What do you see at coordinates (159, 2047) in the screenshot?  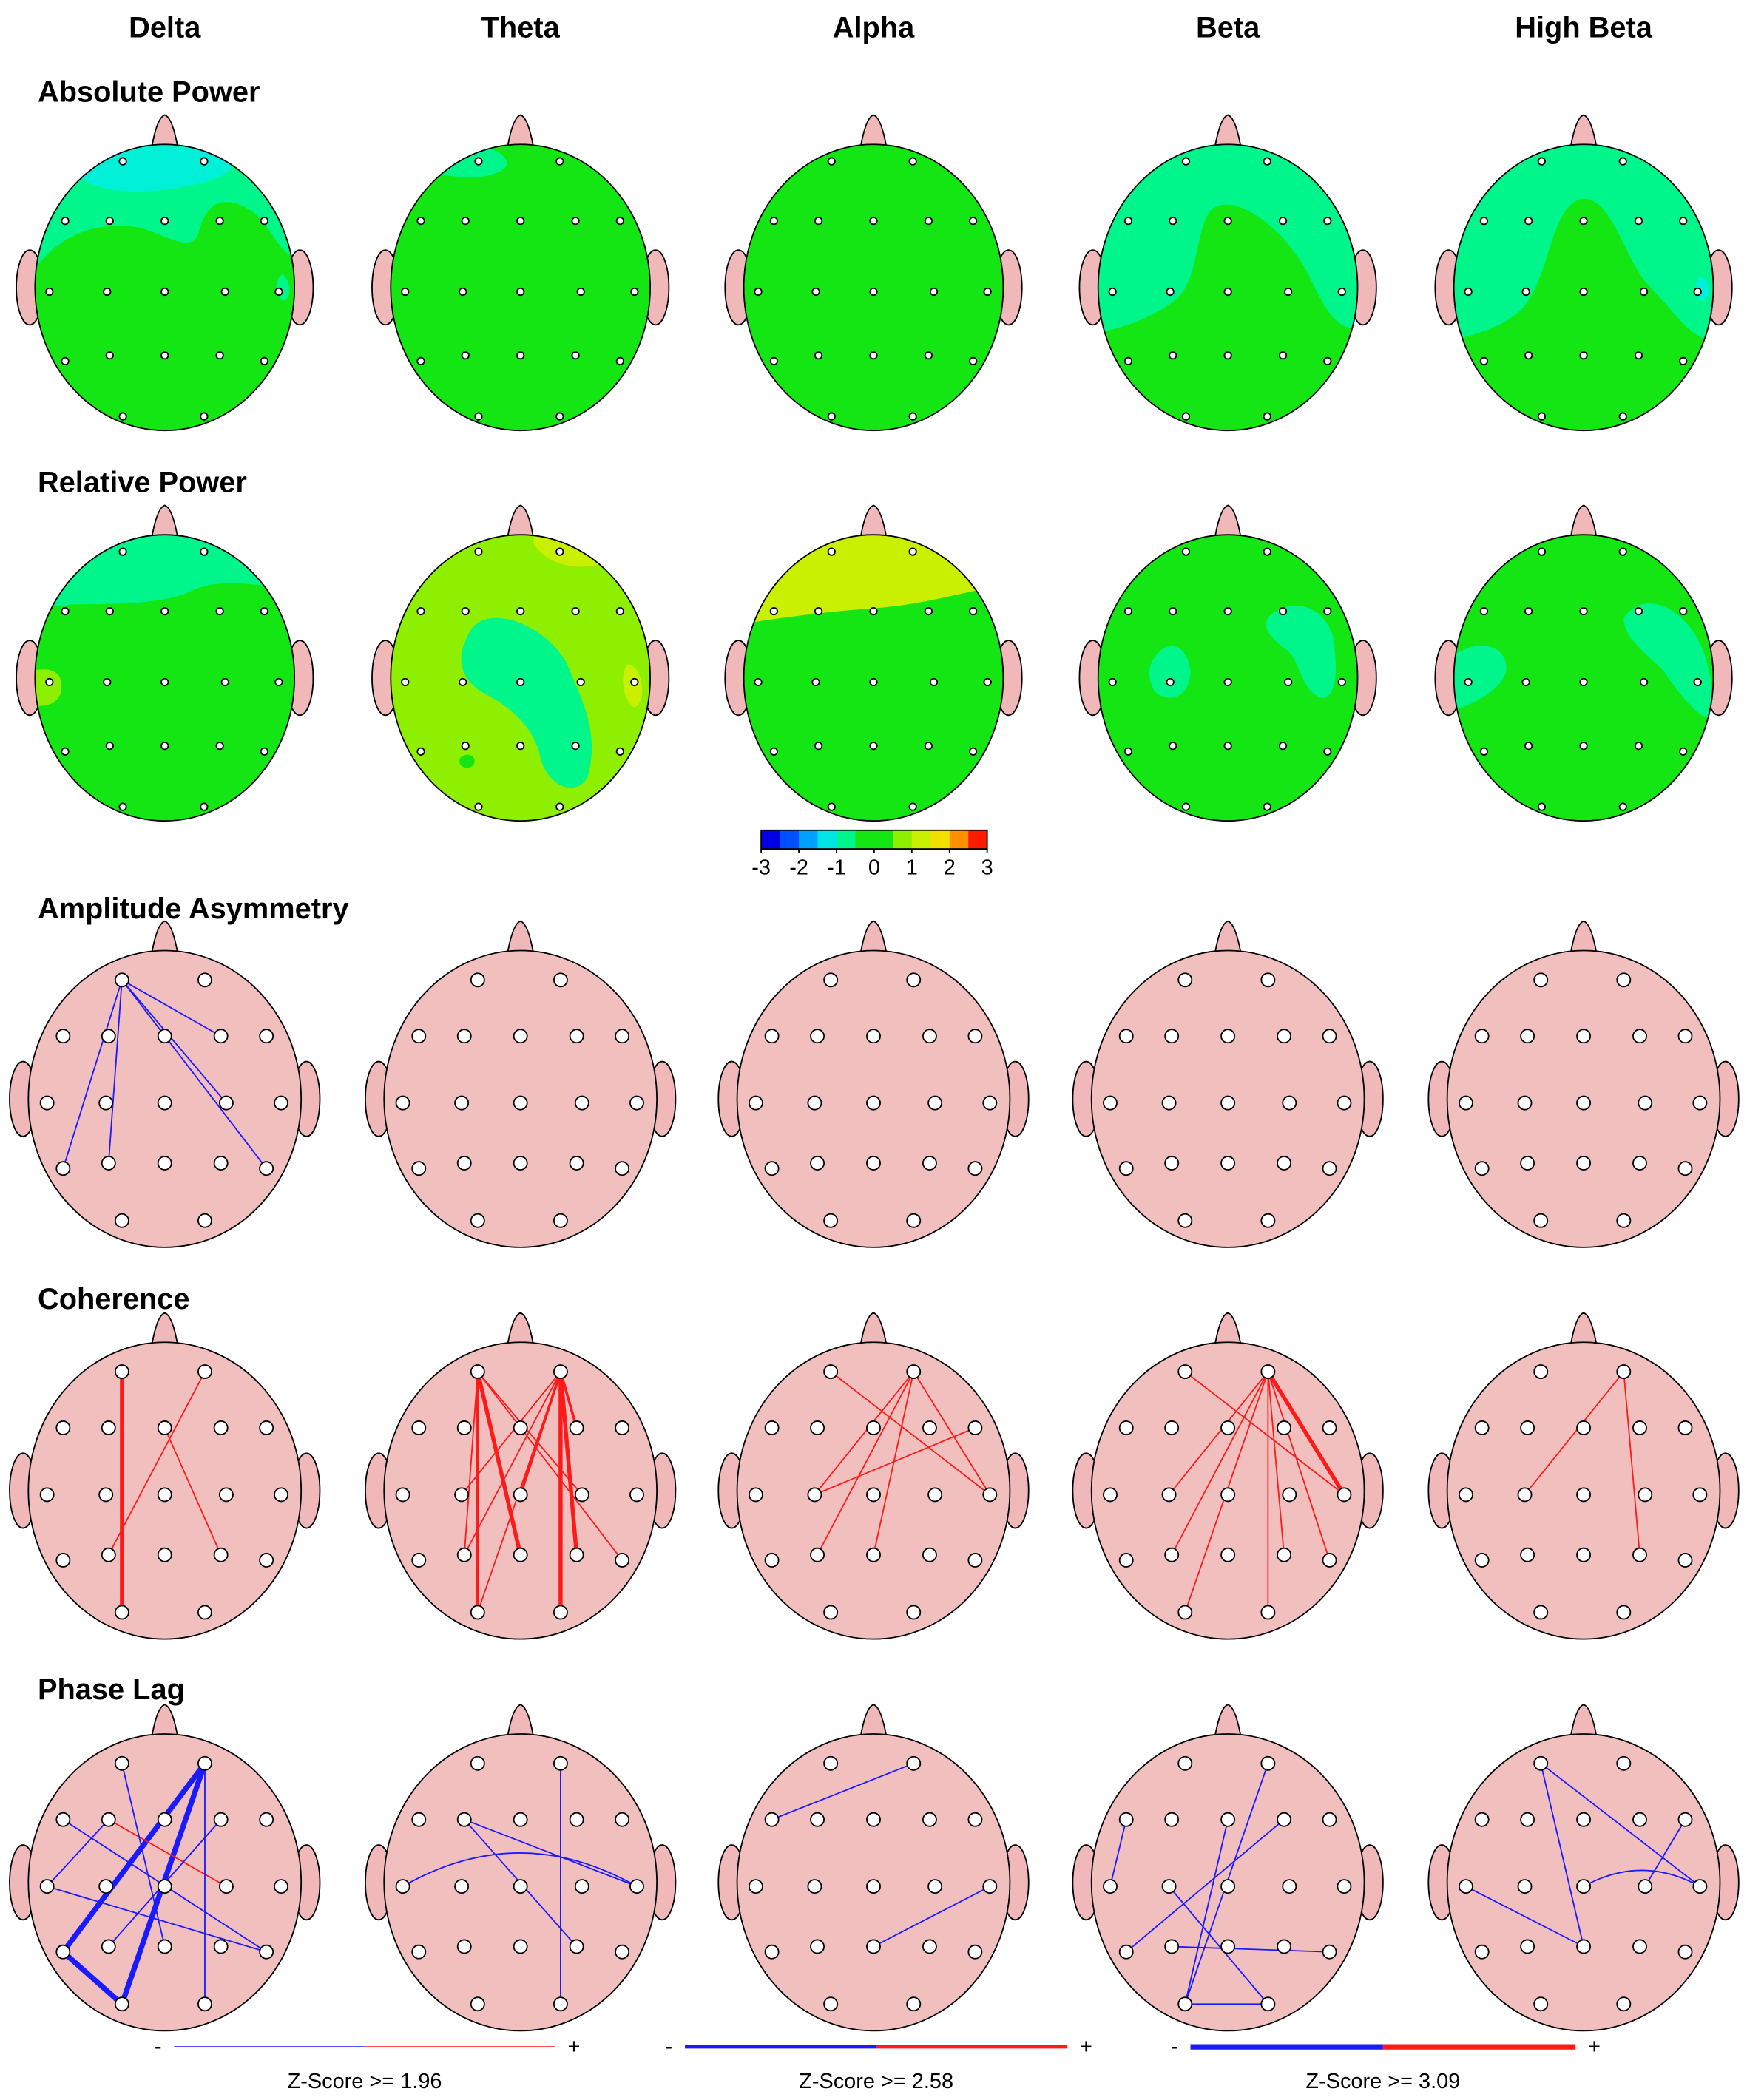 I see `legend-minus: -` at bounding box center [159, 2047].